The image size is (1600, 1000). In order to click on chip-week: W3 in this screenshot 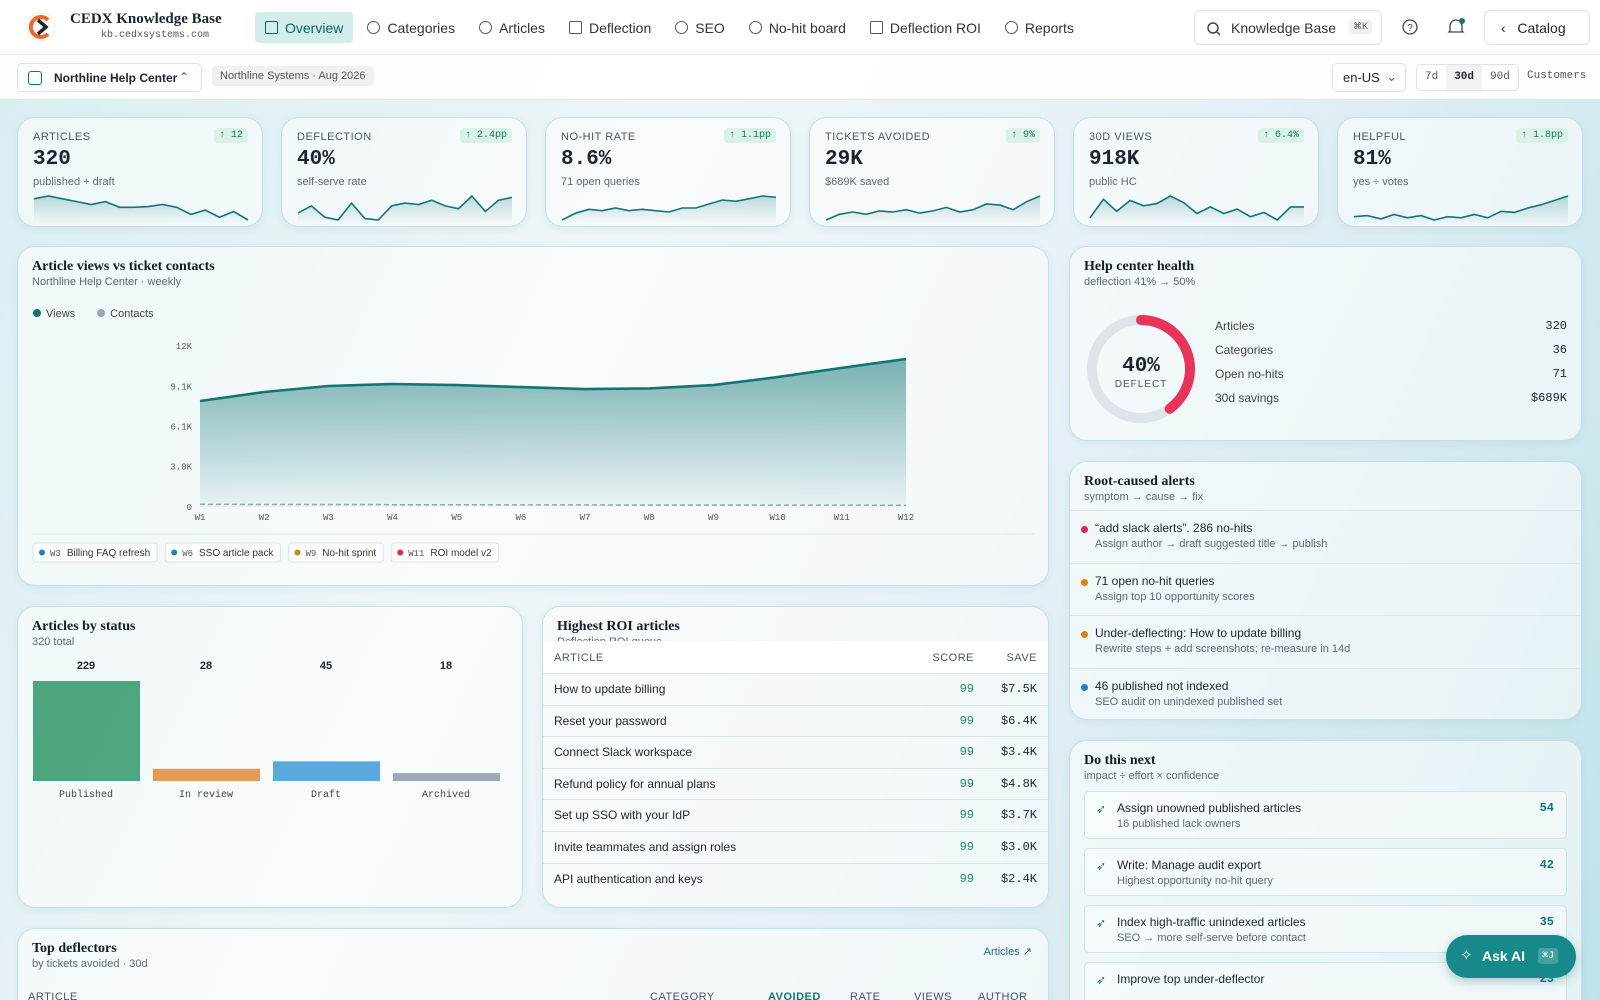, I will do `click(55, 554)`.